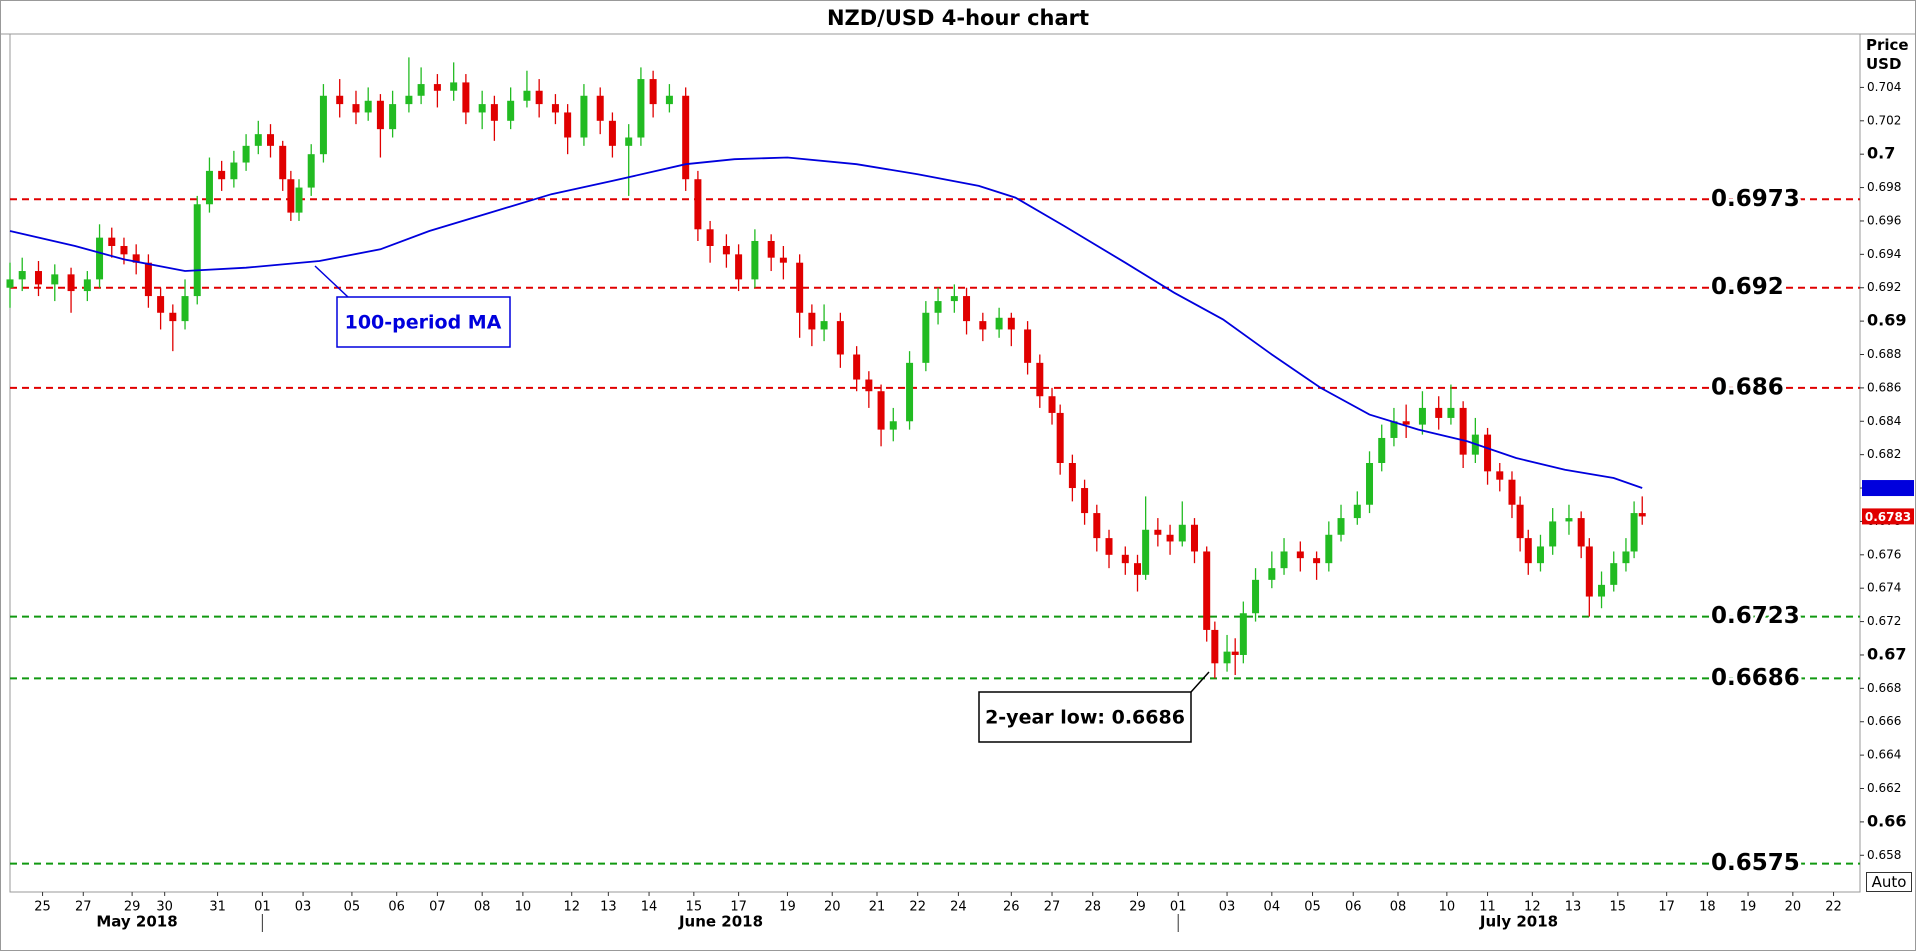 This screenshot has height=951, width=1916. I want to click on level-label: 0.6973, so click(1755, 199).